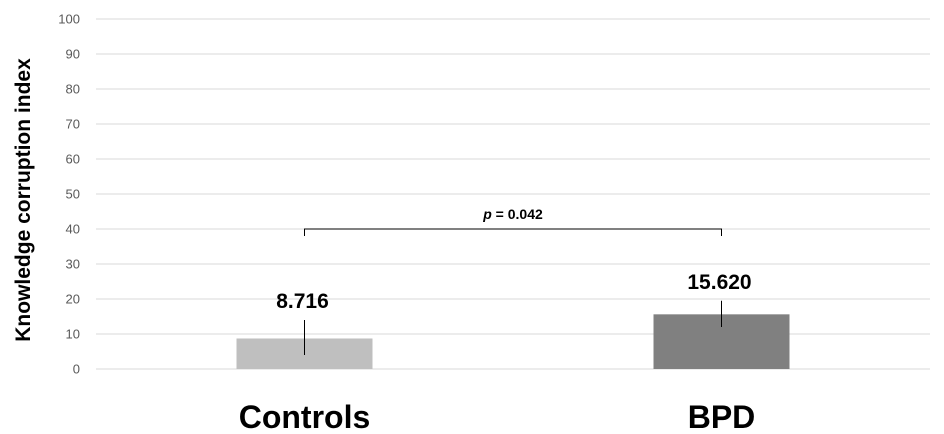 This screenshot has width=944, height=434. Describe the element at coordinates (513, 292) in the screenshot. I see `data-labels: 8.716 15.620` at that location.